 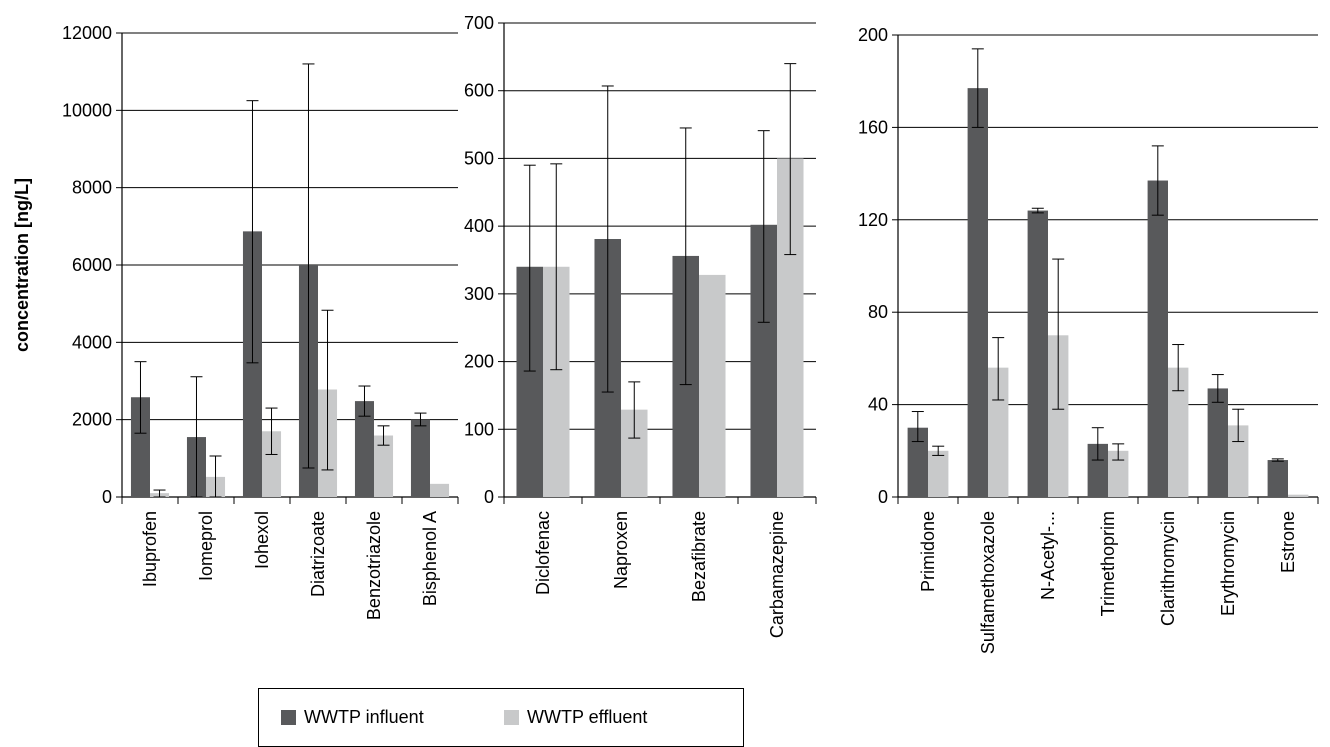 What do you see at coordinates (479, 294) in the screenshot?
I see `y-tick-label: 300` at bounding box center [479, 294].